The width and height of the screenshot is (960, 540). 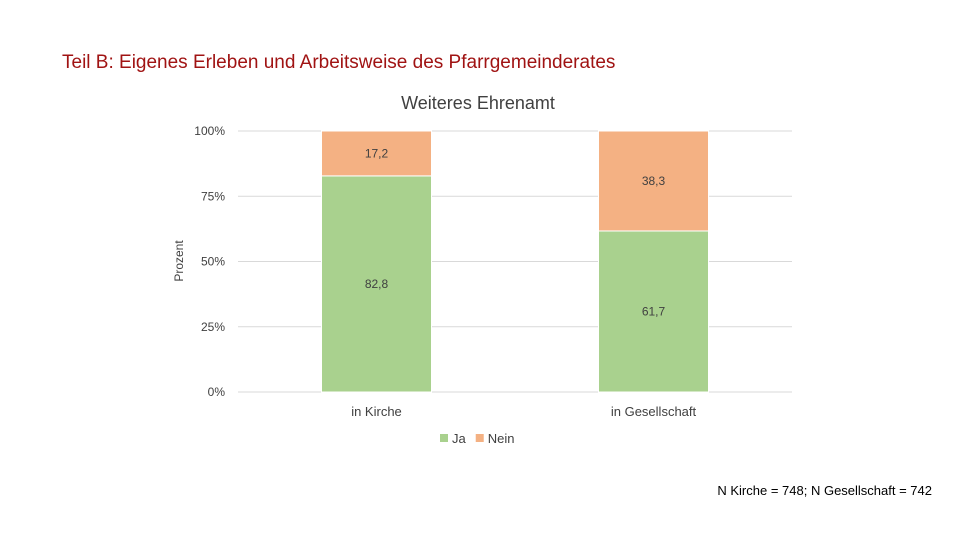 What do you see at coordinates (824, 490) in the screenshot?
I see `sample-size-note: N Kirche = 748; N Gesellschaft = 742` at bounding box center [824, 490].